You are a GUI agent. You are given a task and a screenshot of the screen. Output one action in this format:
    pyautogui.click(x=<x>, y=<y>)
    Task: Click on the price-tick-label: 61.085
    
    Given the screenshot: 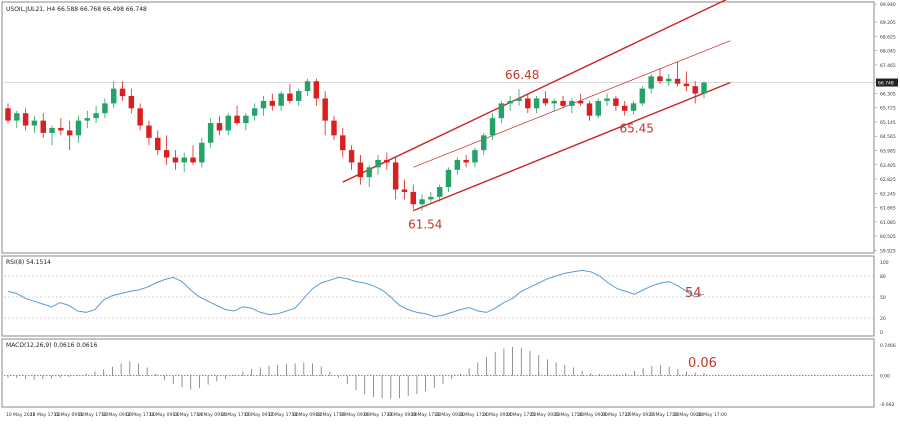 What is the action you would take?
    pyautogui.click(x=888, y=223)
    